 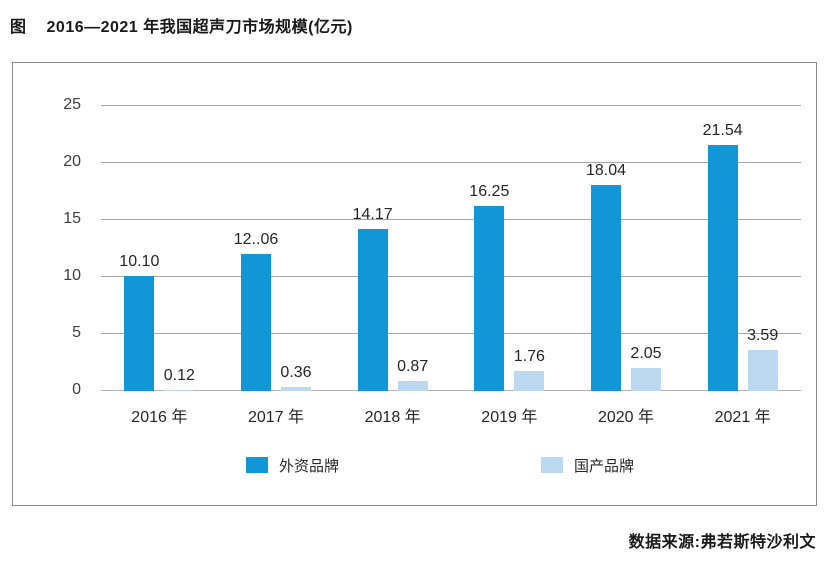 I want to click on bar-domestic-2019年, so click(x=529, y=380).